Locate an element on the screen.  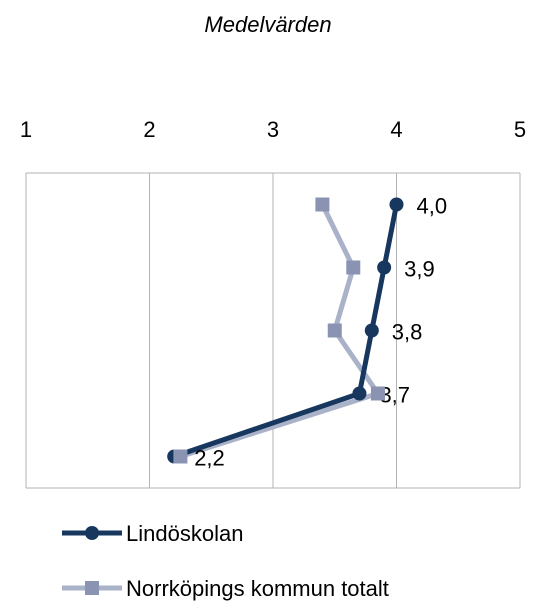
legend-label: Norrköpings kommun totalt is located at coordinates (257, 588).